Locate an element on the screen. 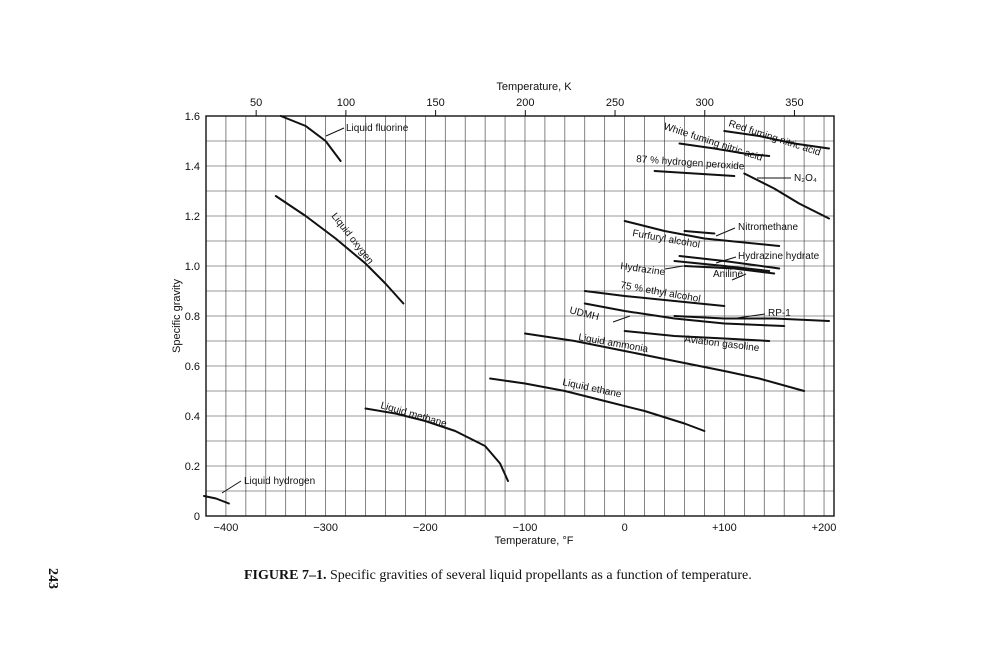 This screenshot has height=660, width=992. curve-label: Liquid methane is located at coordinates (413, 415).